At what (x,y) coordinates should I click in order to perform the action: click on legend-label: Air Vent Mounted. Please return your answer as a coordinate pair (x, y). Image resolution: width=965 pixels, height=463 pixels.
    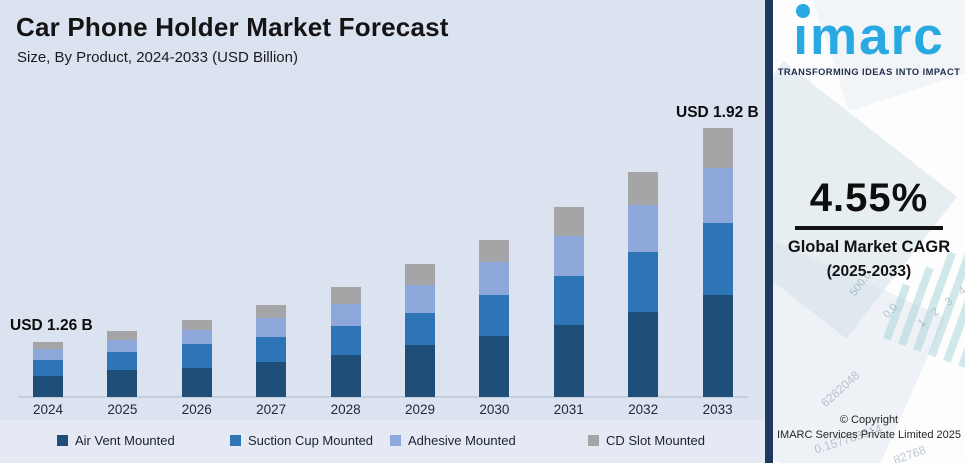
    Looking at the image, I should click on (125, 440).